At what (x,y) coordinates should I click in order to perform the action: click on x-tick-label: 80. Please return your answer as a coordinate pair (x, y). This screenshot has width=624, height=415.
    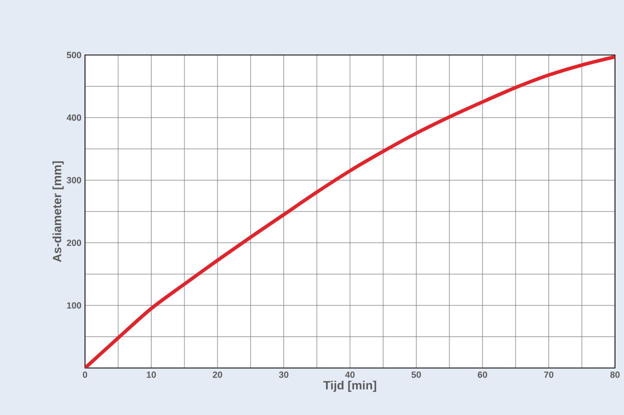
    Looking at the image, I should click on (615, 375).